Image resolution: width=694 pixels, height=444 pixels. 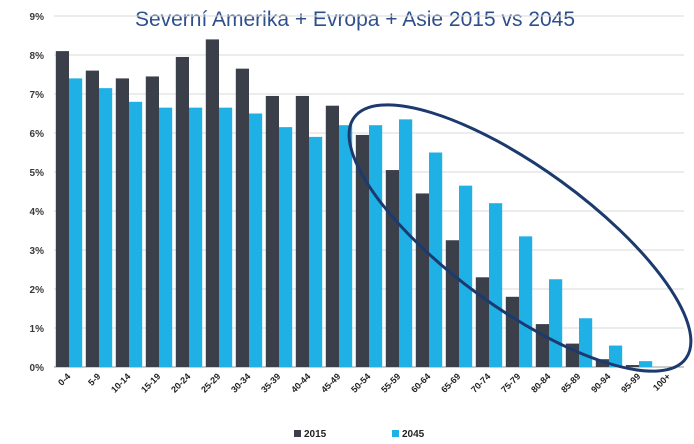 What do you see at coordinates (330, 382) in the screenshot?
I see `x-tick-label: 45-49` at bounding box center [330, 382].